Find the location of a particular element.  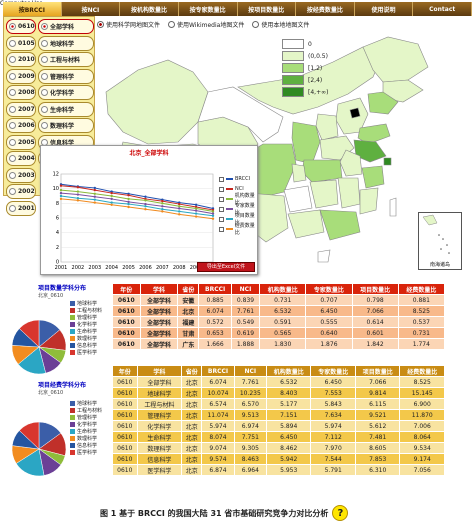

province-guangdong is located at coordinates (340, 225).